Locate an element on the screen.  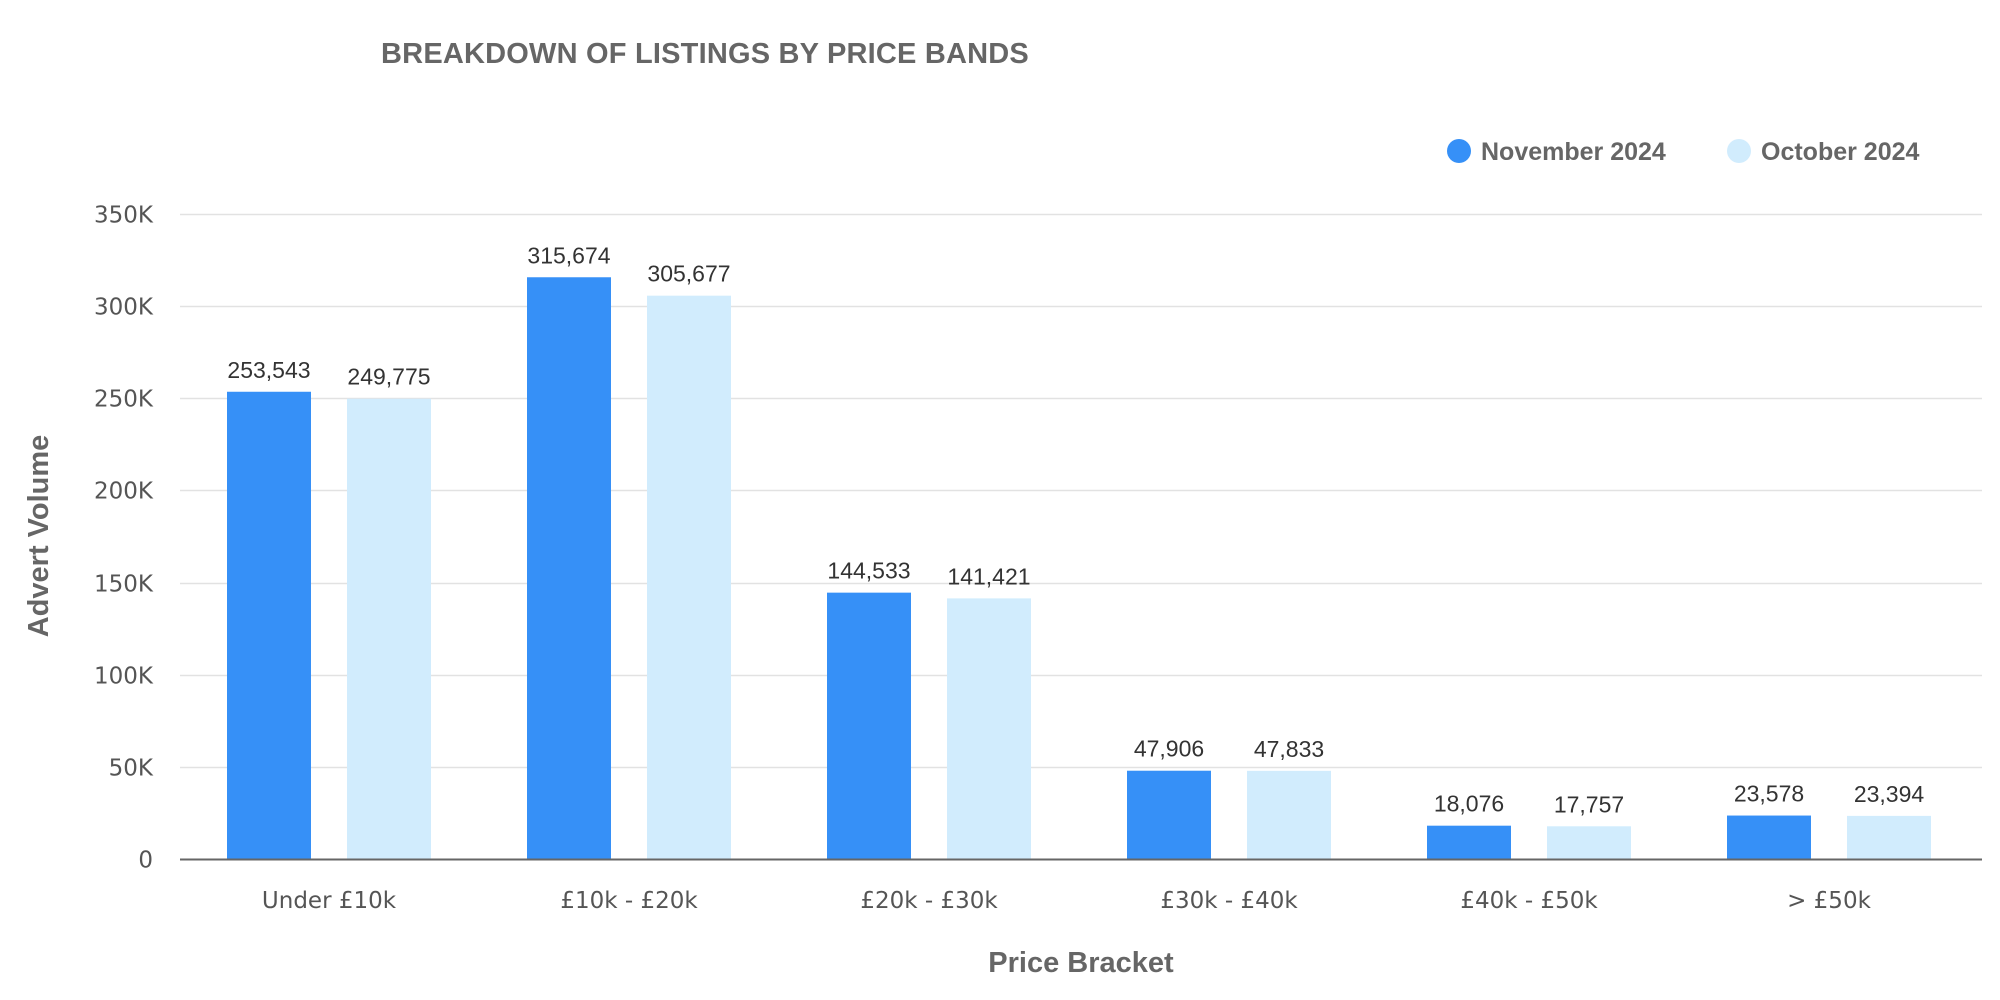
data-label: 47,906 is located at coordinates (1169, 749).